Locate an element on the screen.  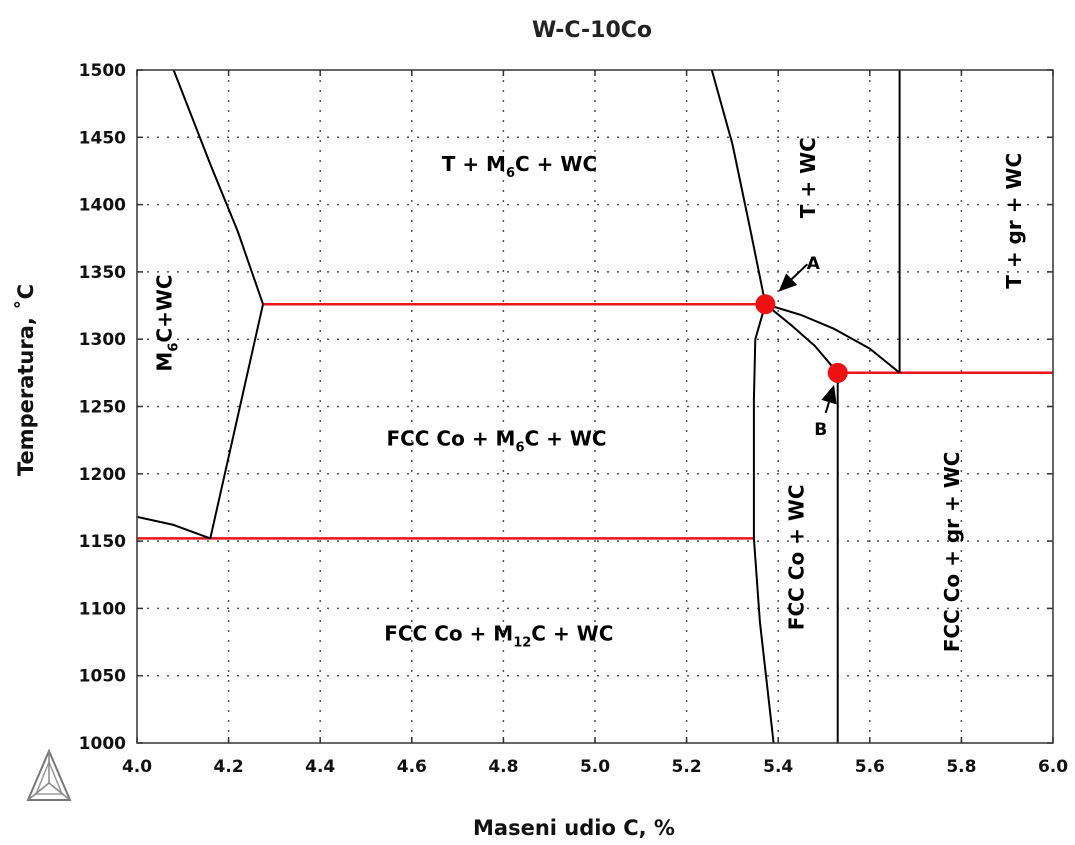
region-label-subscript: 12 is located at coordinates (522, 643).